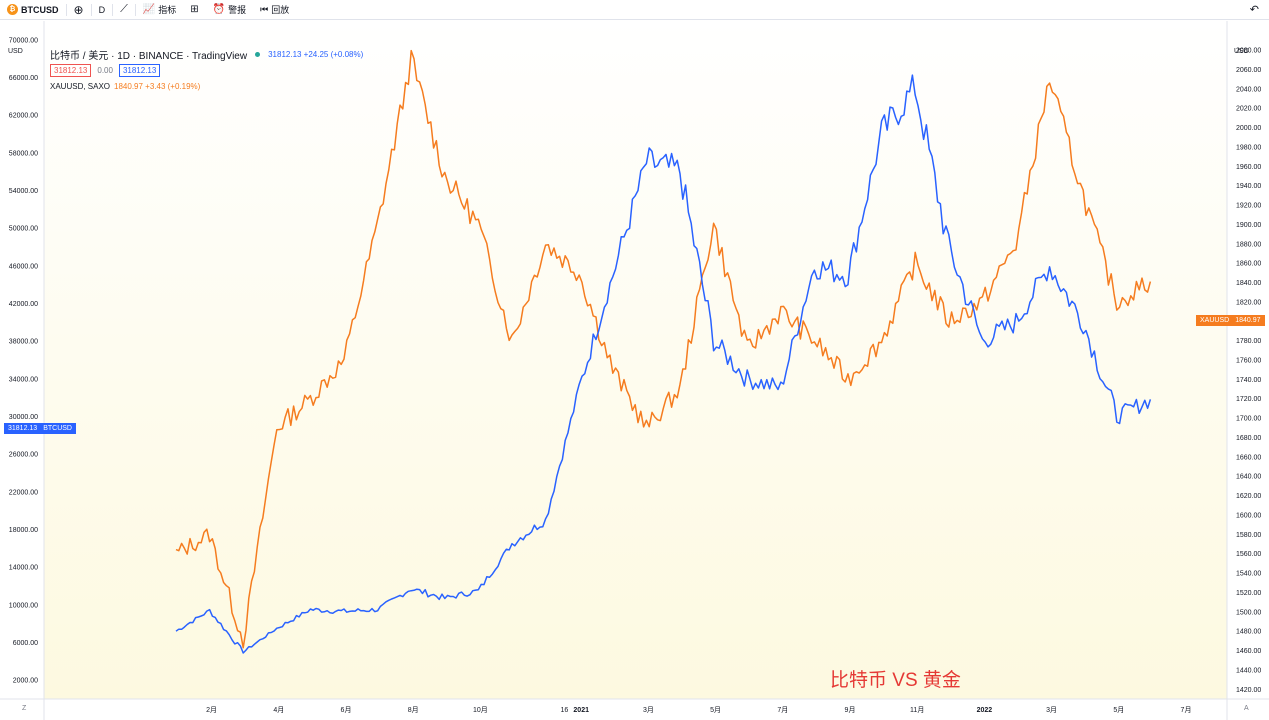 The image size is (1269, 720). I want to click on right-axis-tick: 2040.00, so click(1248, 89).